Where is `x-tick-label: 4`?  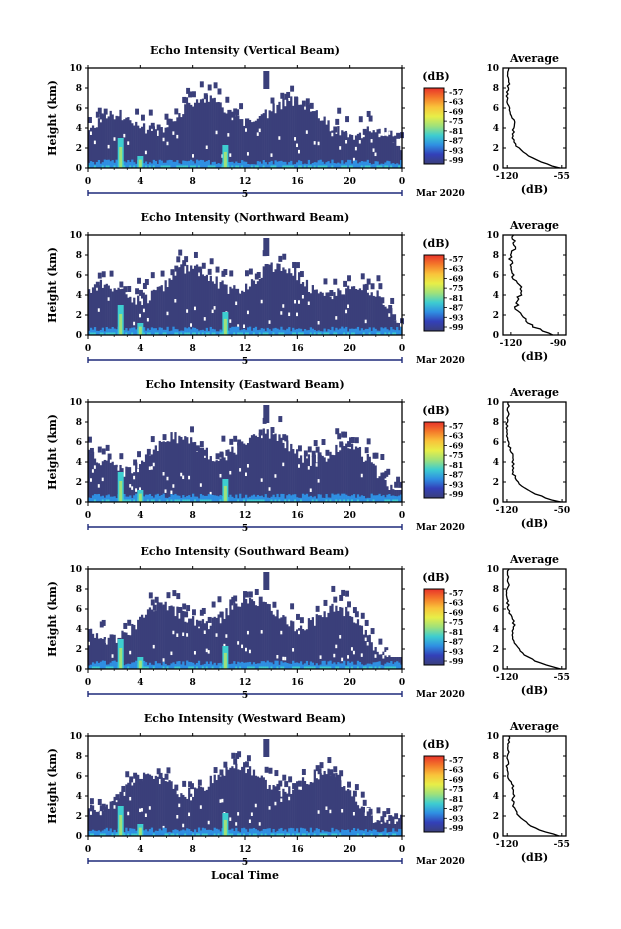
x-tick-label: 4 is located at coordinates (140, 516).